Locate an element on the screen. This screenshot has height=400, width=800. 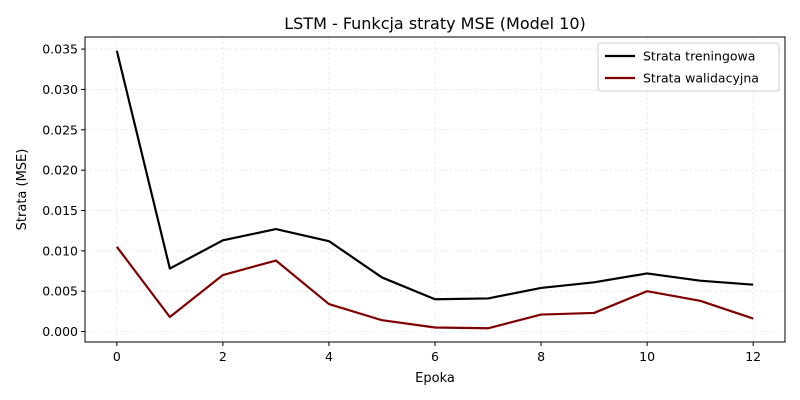
y-axis: 0.000 0.005 0.010 0.015 0.020 0.025 0.030 0.035 is located at coordinates (63, 190).